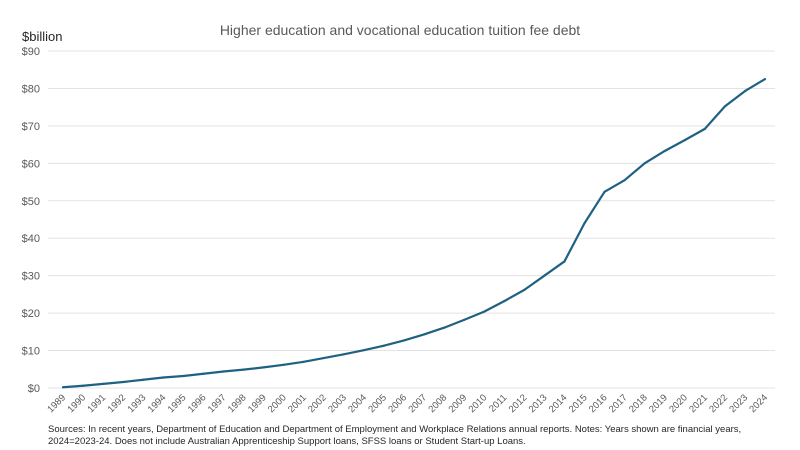 This screenshot has width=800, height=450. What do you see at coordinates (437, 403) in the screenshot?
I see `x-tick-label: 2008` at bounding box center [437, 403].